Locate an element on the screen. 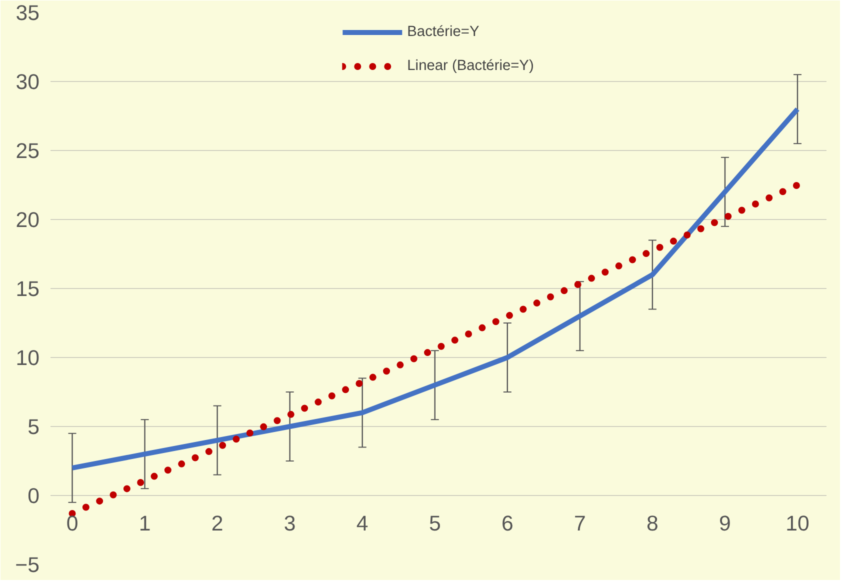 This screenshot has width=850, height=587. x-tick-label: 6 is located at coordinates (507, 524).